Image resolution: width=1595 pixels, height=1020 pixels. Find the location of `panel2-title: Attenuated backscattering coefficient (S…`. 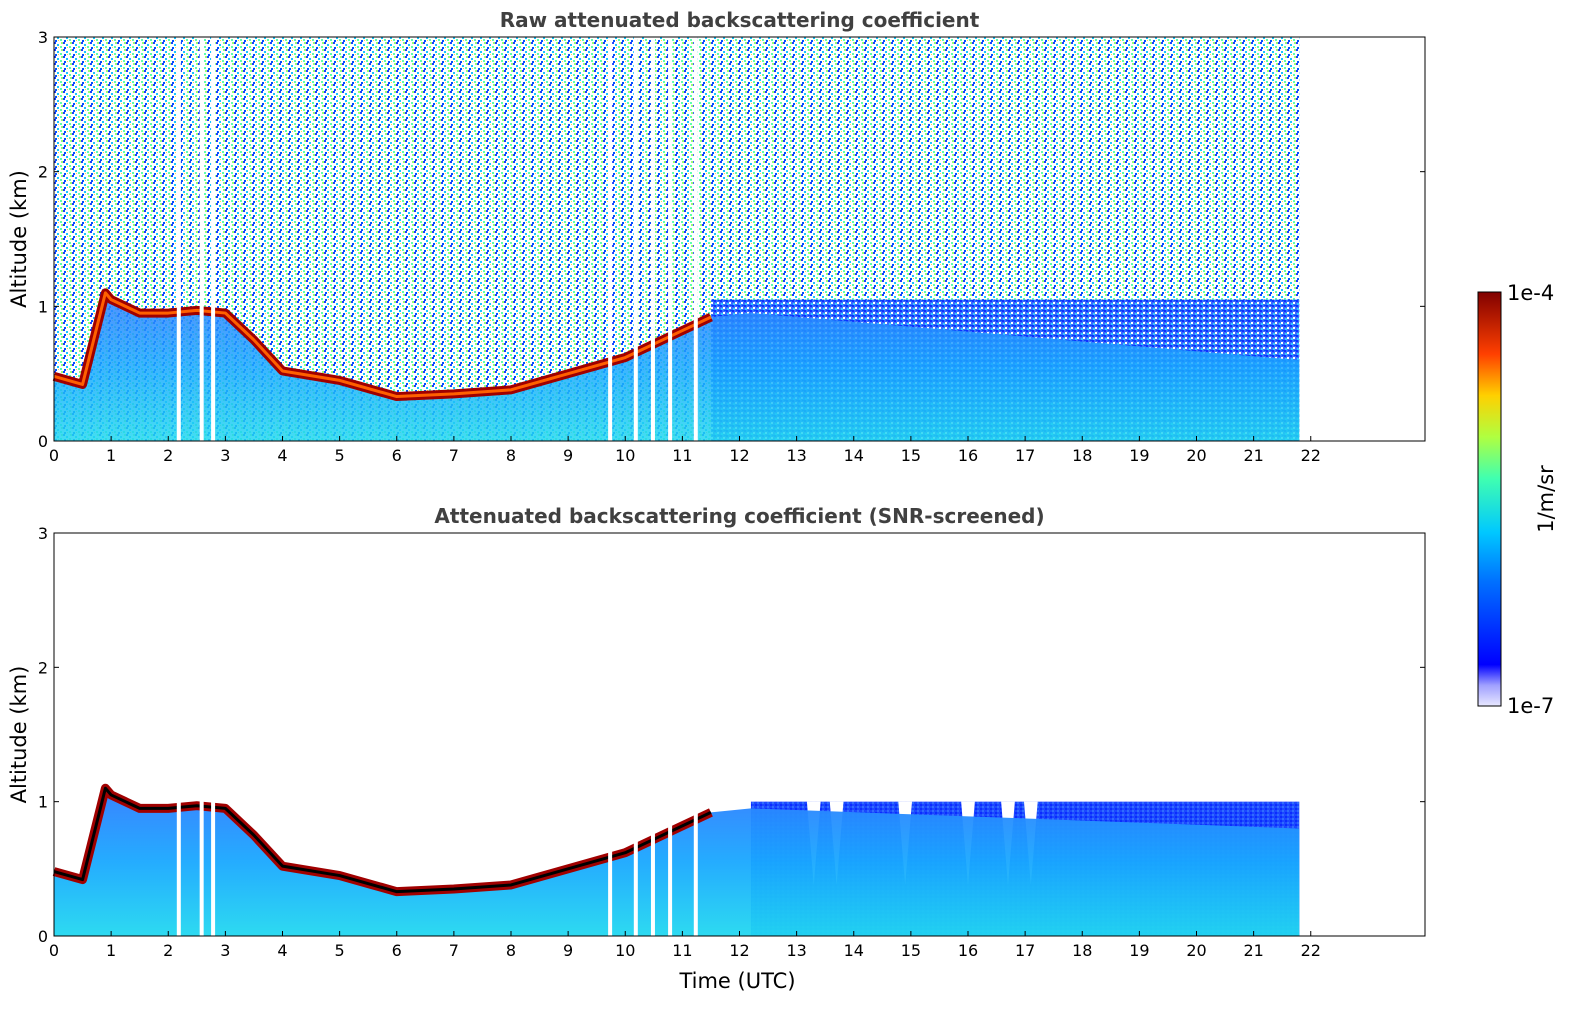

panel2-title: Attenuated backscattering coefficient (S… is located at coordinates (739, 516).